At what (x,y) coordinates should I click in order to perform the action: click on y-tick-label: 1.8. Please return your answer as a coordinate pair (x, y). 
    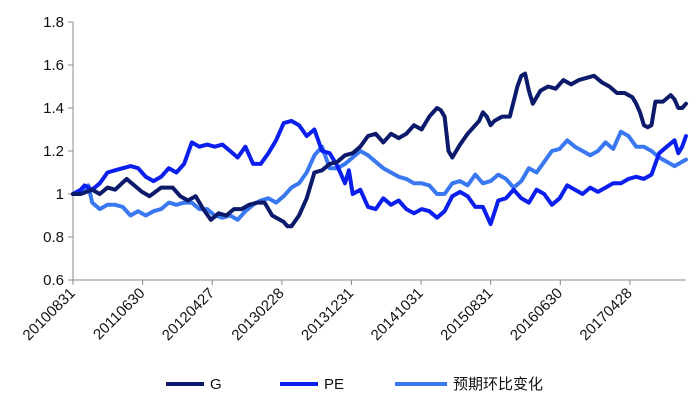
    Looking at the image, I should click on (53, 22).